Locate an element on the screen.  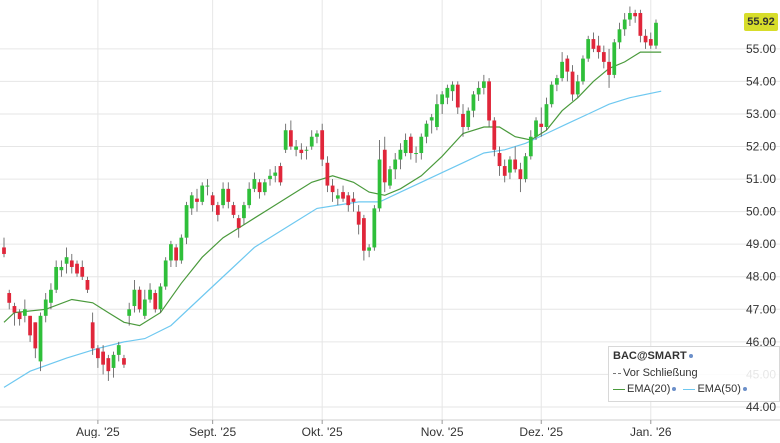
ema50-settings-dot-icon is located at coordinates (744, 389).